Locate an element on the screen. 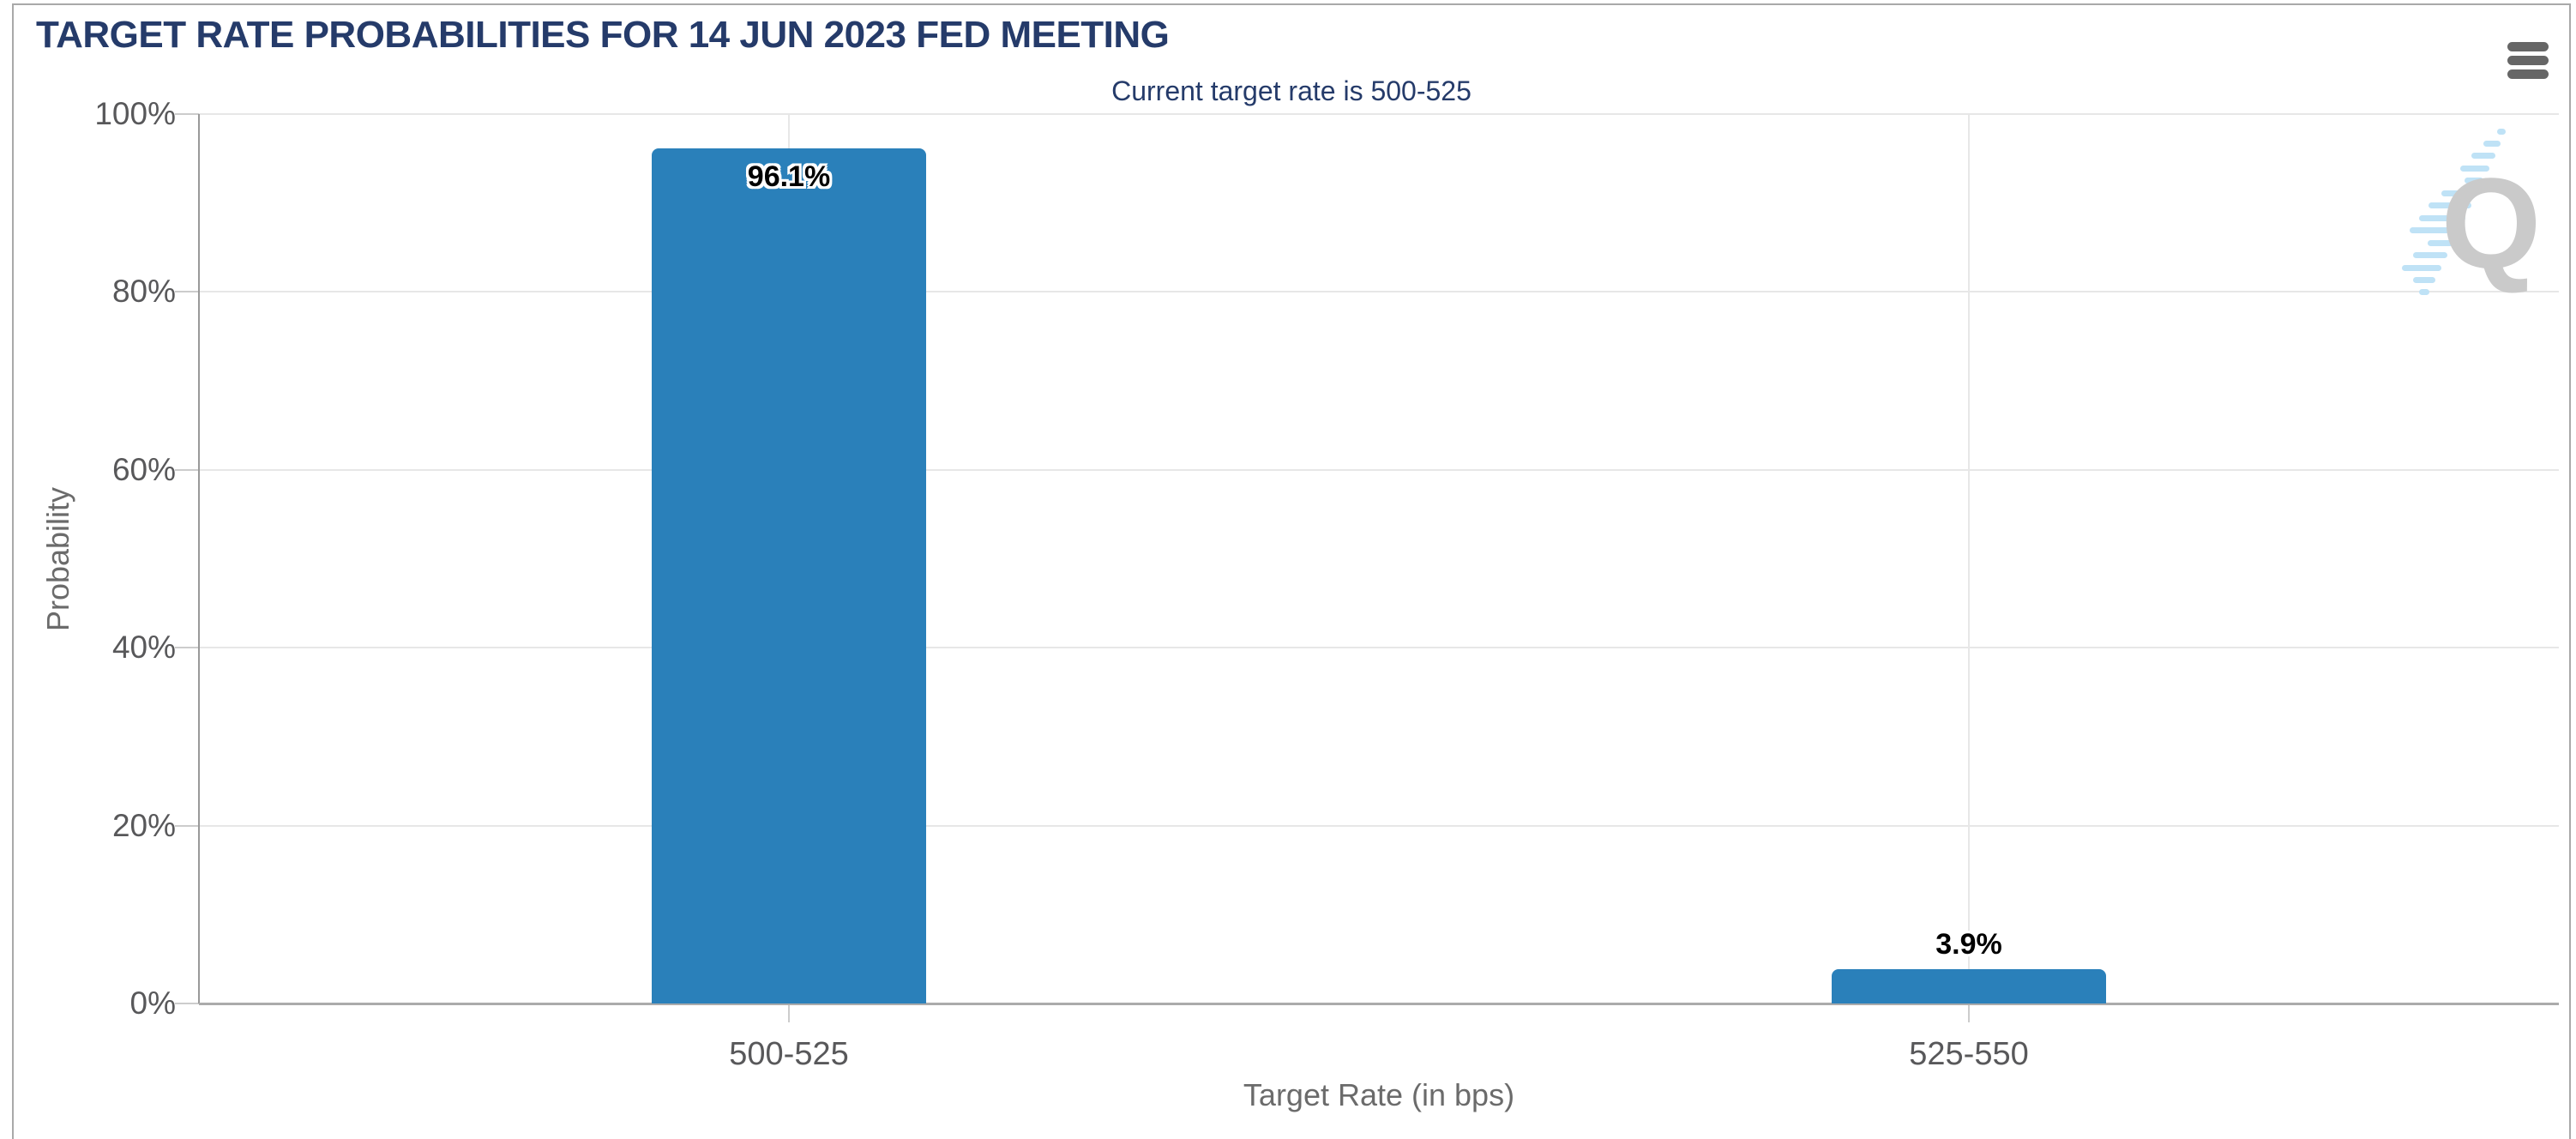 This screenshot has height=1139, width=2576. chart-subtitle: Current target rate is 500-525 is located at coordinates (1291, 90).